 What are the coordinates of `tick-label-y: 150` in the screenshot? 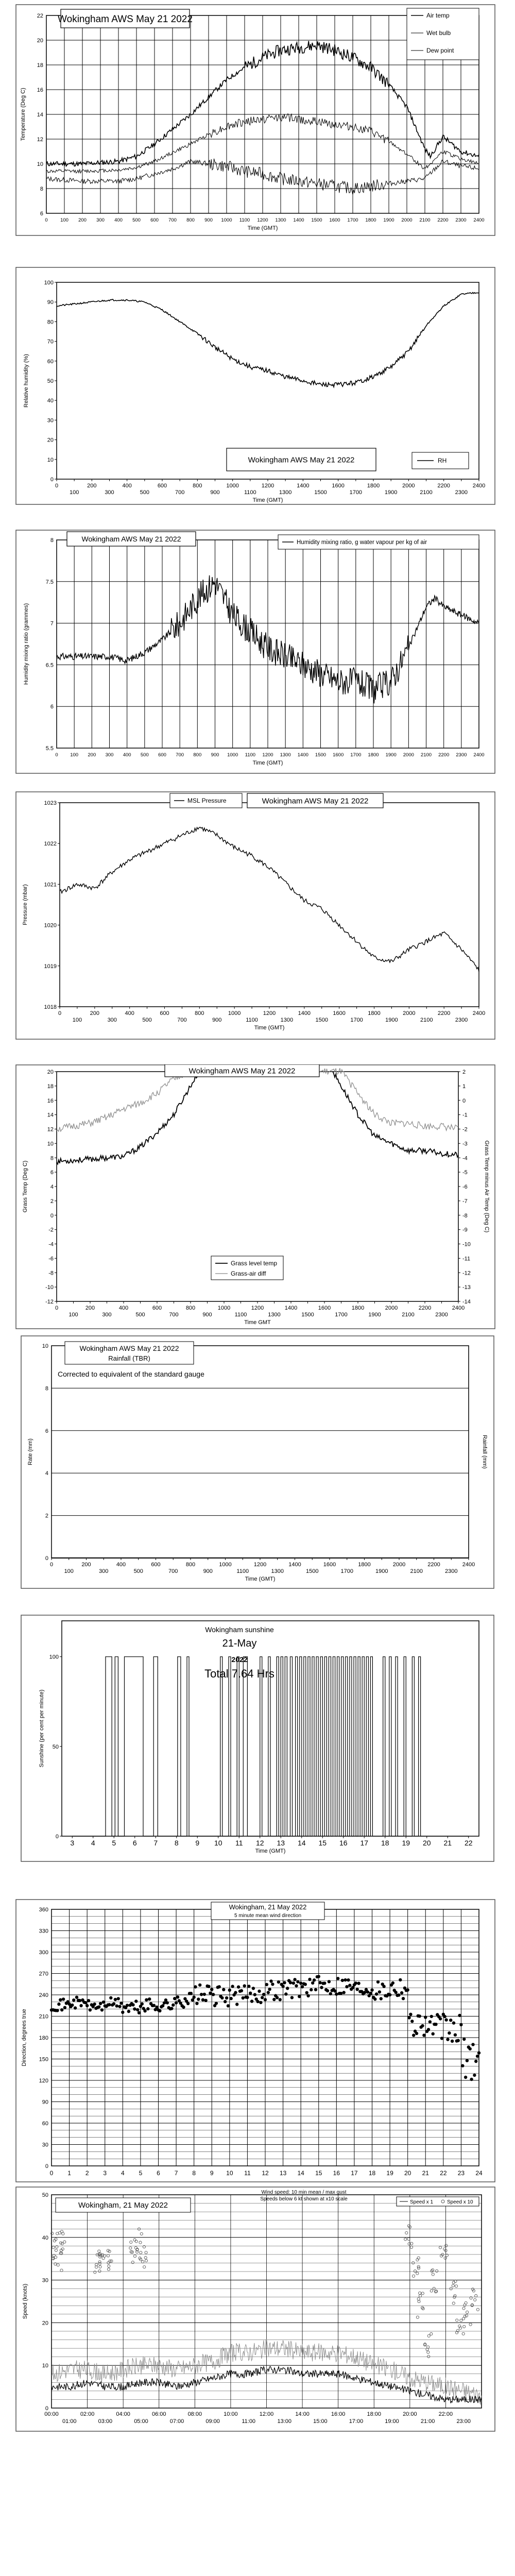 It's located at (44, 2060).